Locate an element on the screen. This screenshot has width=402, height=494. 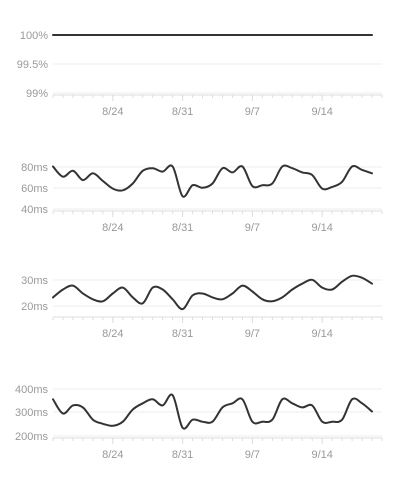
y-tick-label: 80ms is located at coordinates (34, 168).